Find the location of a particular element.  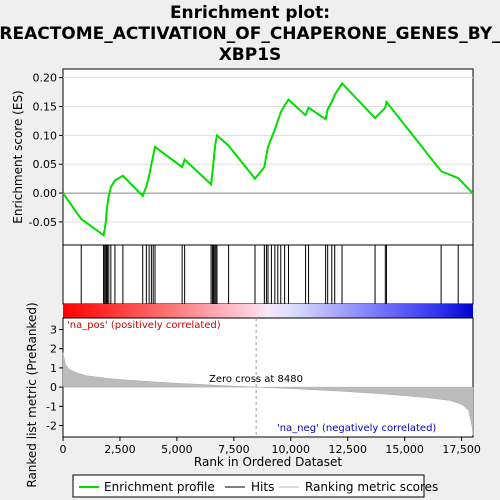

es-y-tick-label: 0.05 is located at coordinates (45, 164).